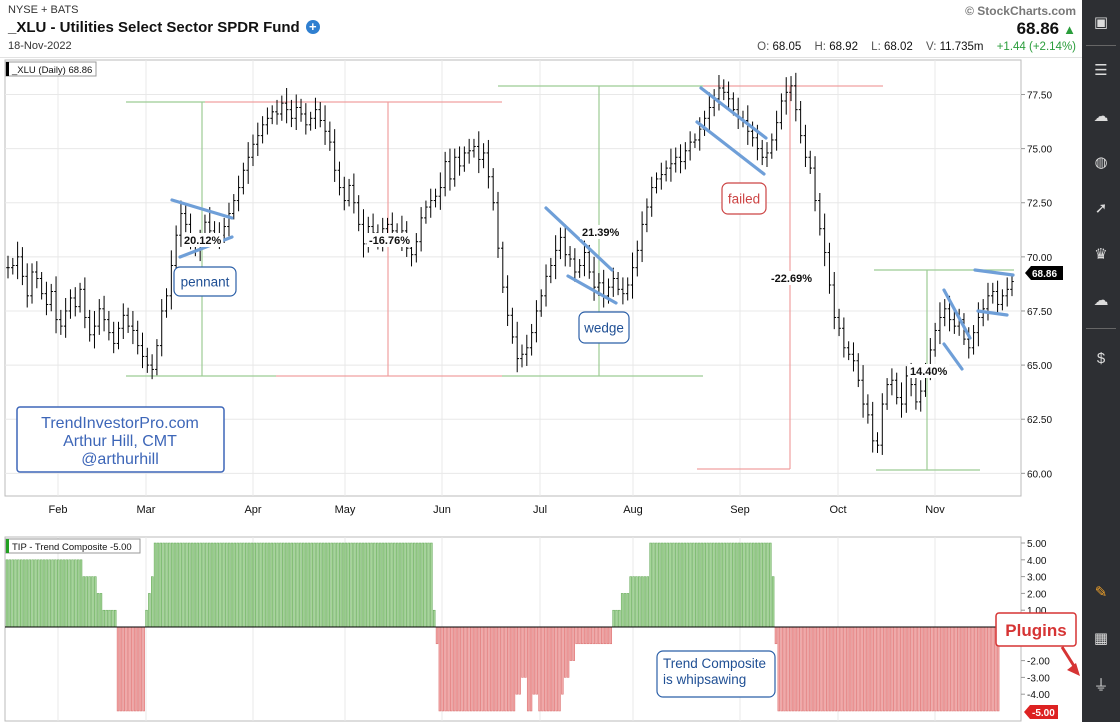 This screenshot has height=722, width=1120. What do you see at coordinates (1101, 70) in the screenshot?
I see `sliders-icon: ☰` at bounding box center [1101, 70].